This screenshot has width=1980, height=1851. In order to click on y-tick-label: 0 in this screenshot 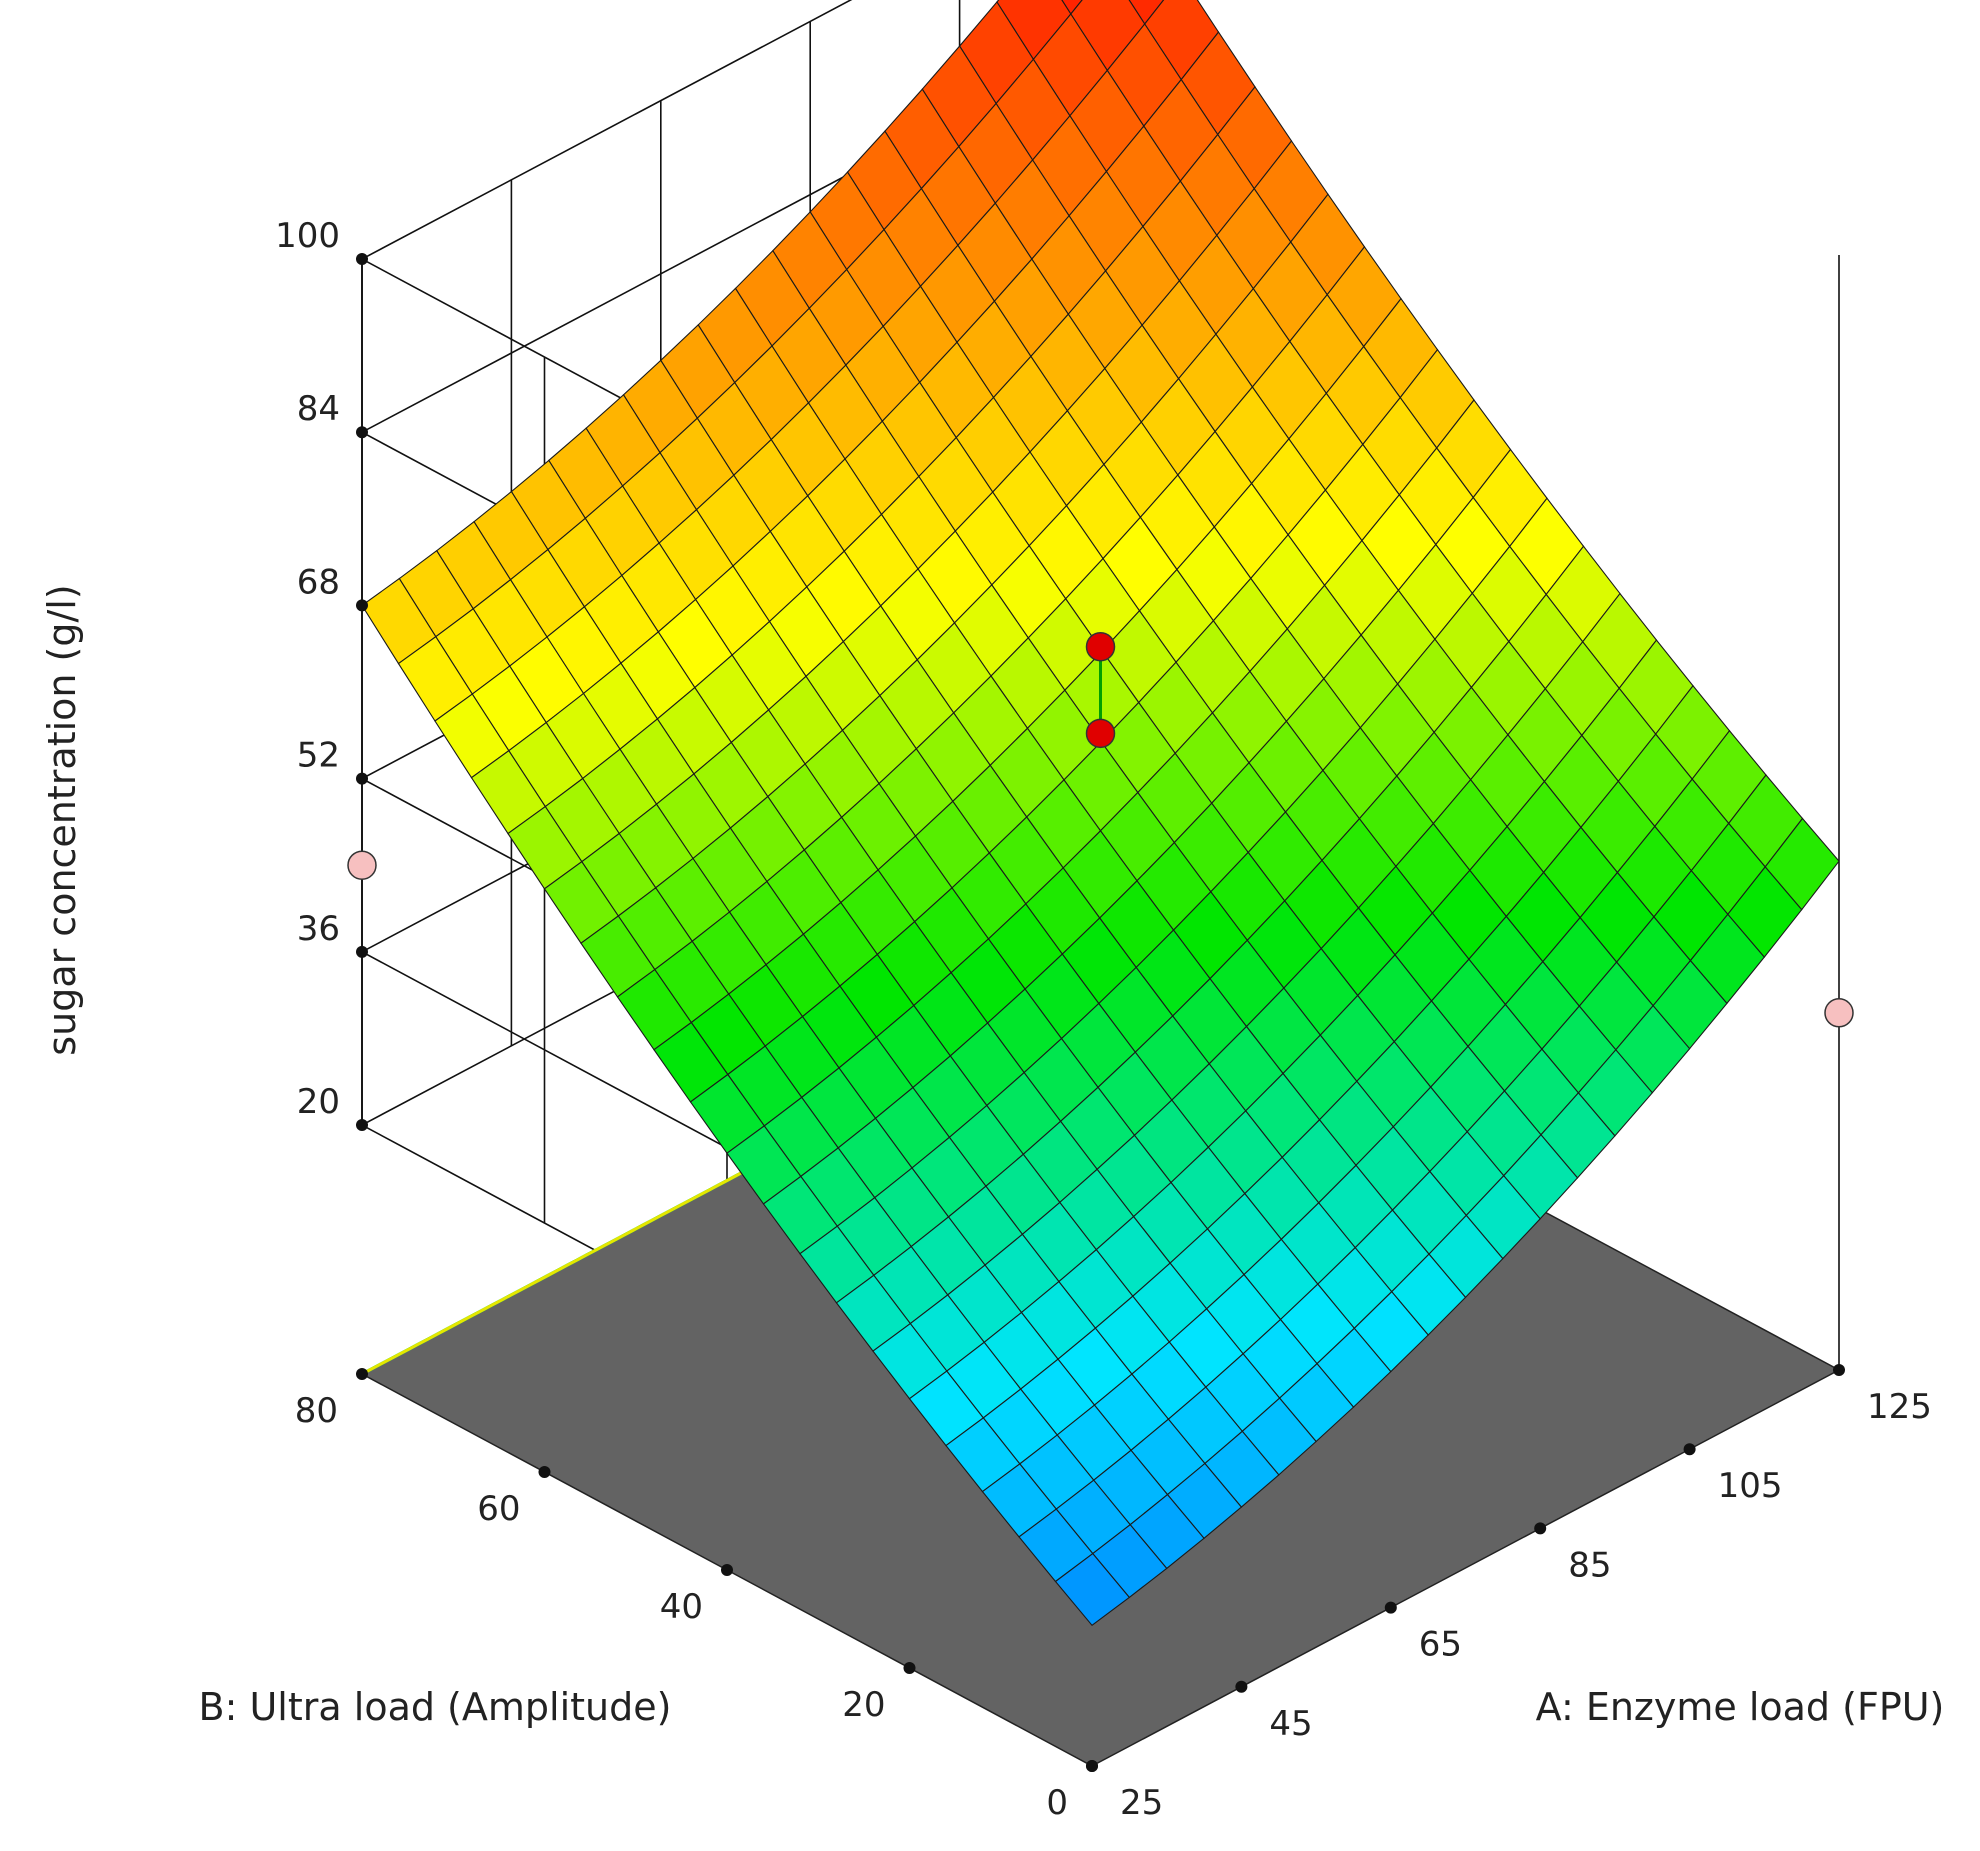, I will do `click(1057, 1803)`.